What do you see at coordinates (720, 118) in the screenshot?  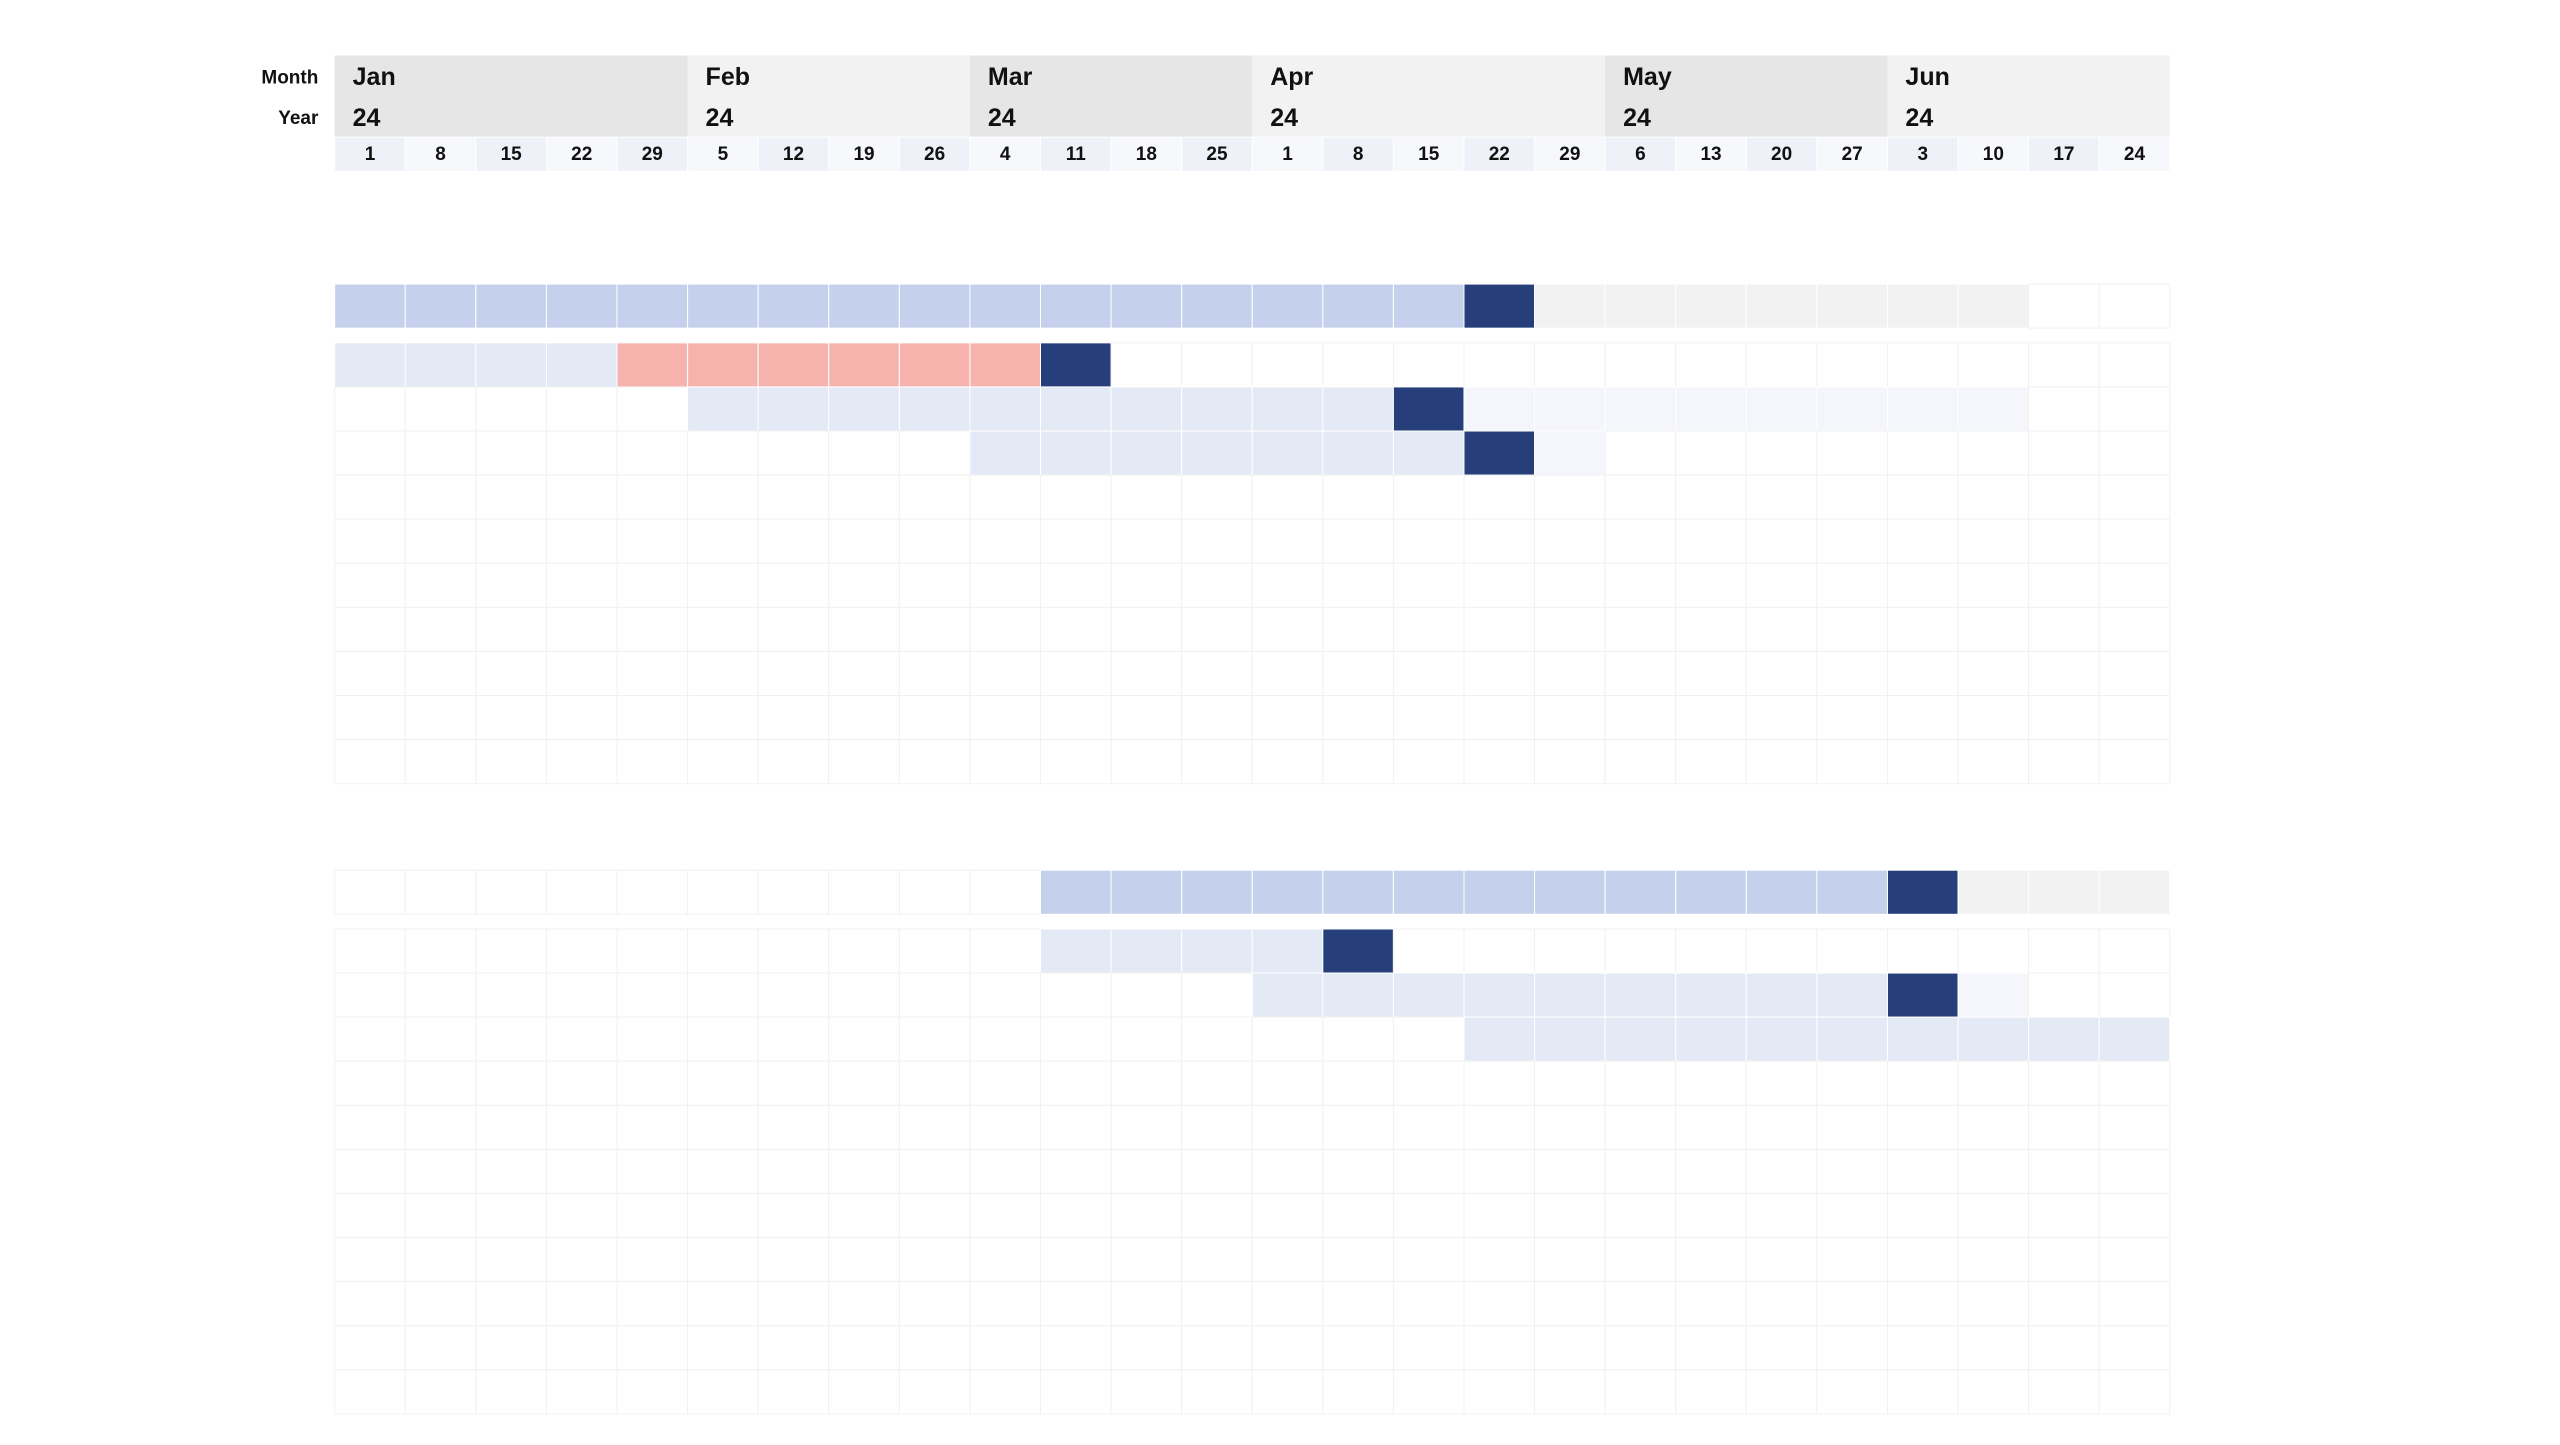 I see `year-label: 24` at bounding box center [720, 118].